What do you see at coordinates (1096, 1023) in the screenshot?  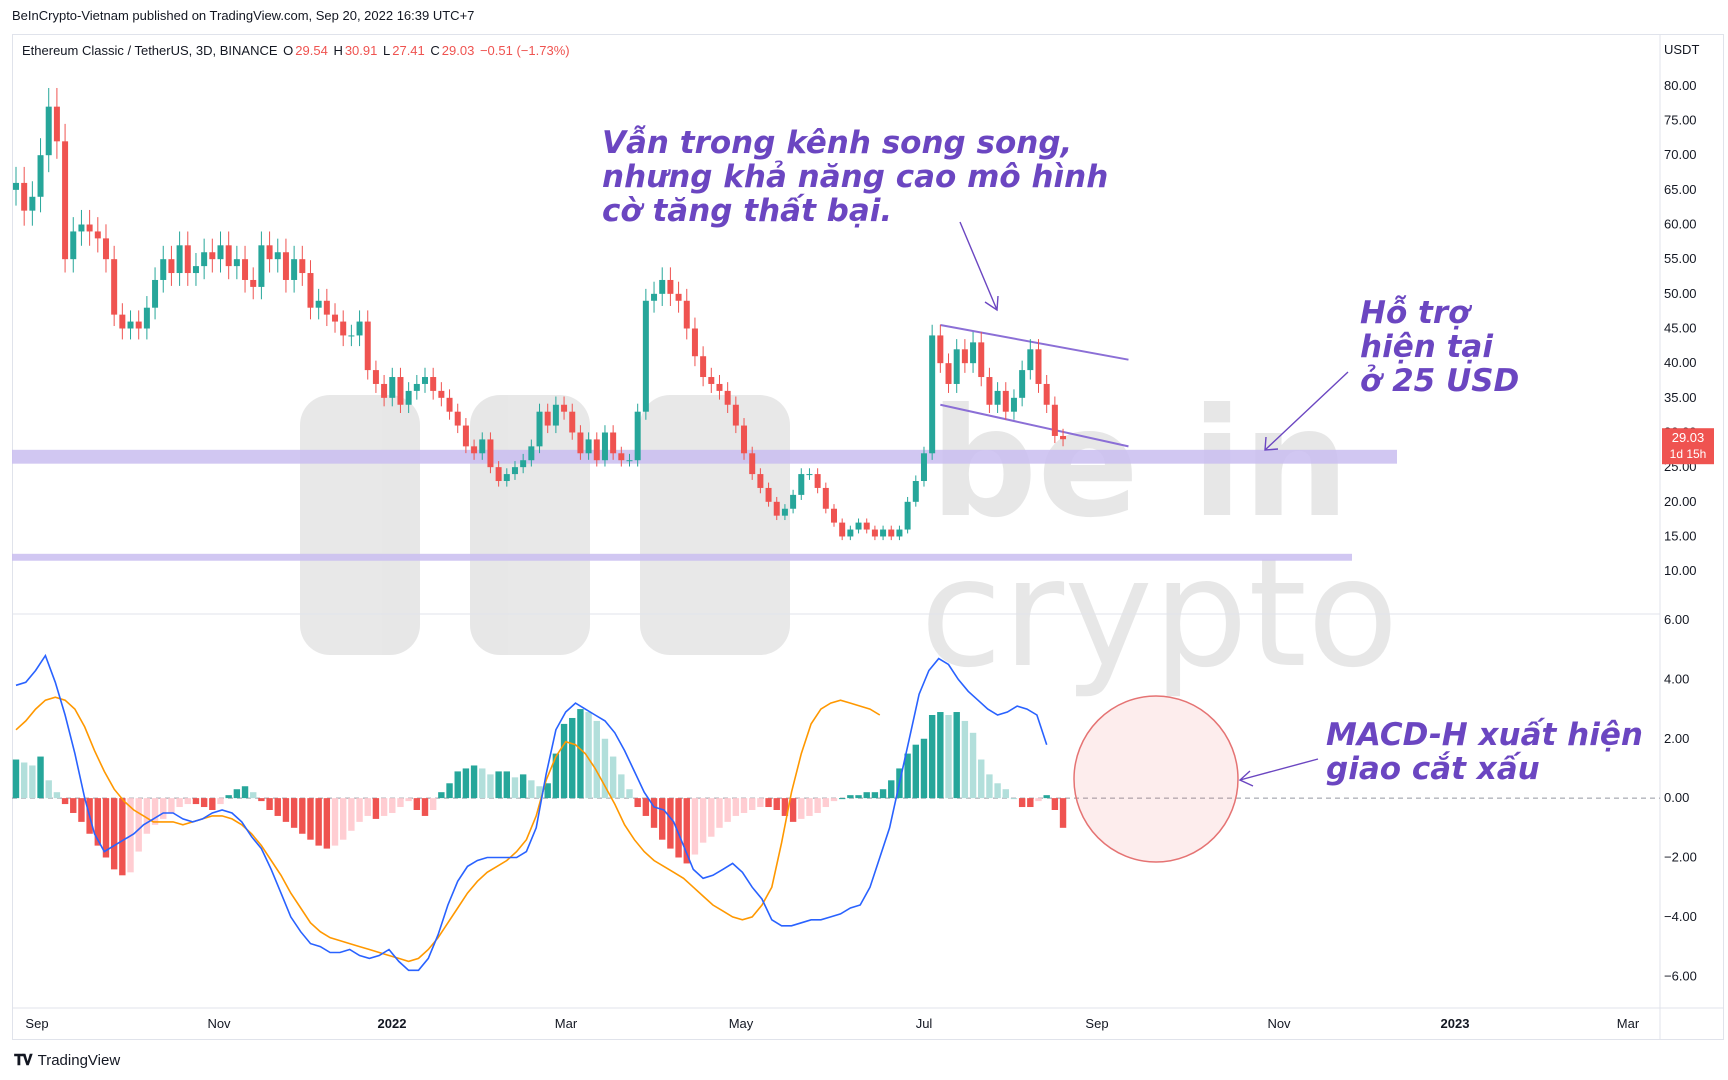 I see `time-tick-label: Sep` at bounding box center [1096, 1023].